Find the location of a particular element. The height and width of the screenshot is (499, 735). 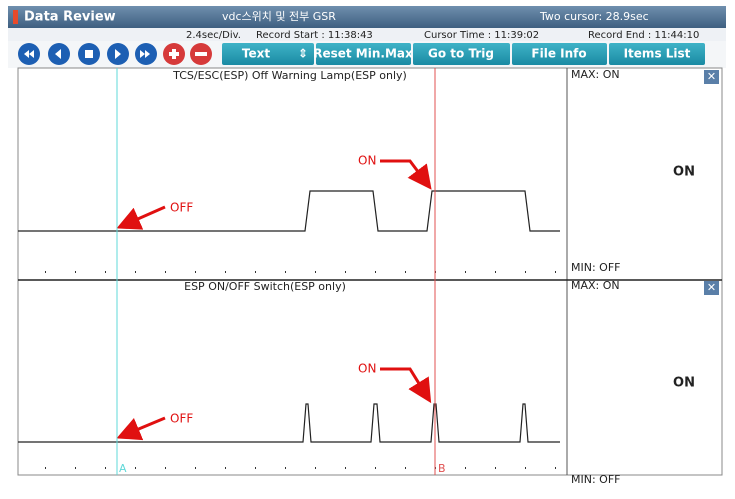

file-info-button is located at coordinates (559, 54).